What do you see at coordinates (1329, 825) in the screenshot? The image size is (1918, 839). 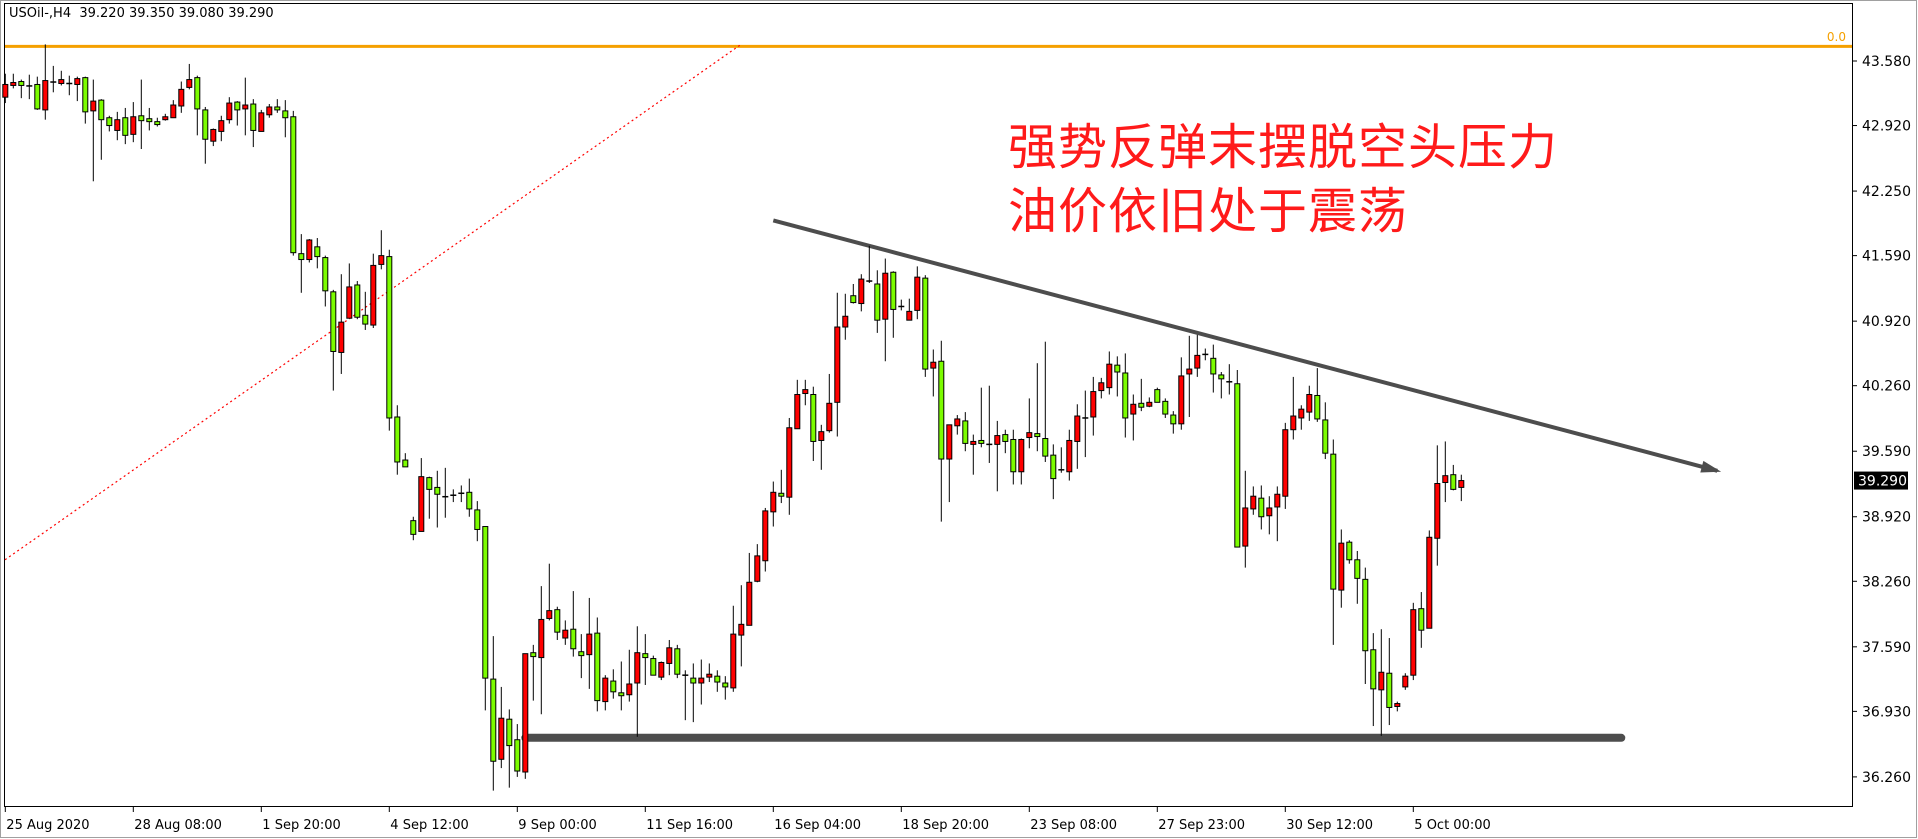 I see `time-tick-label: 30 Sep 12:00` at bounding box center [1329, 825].